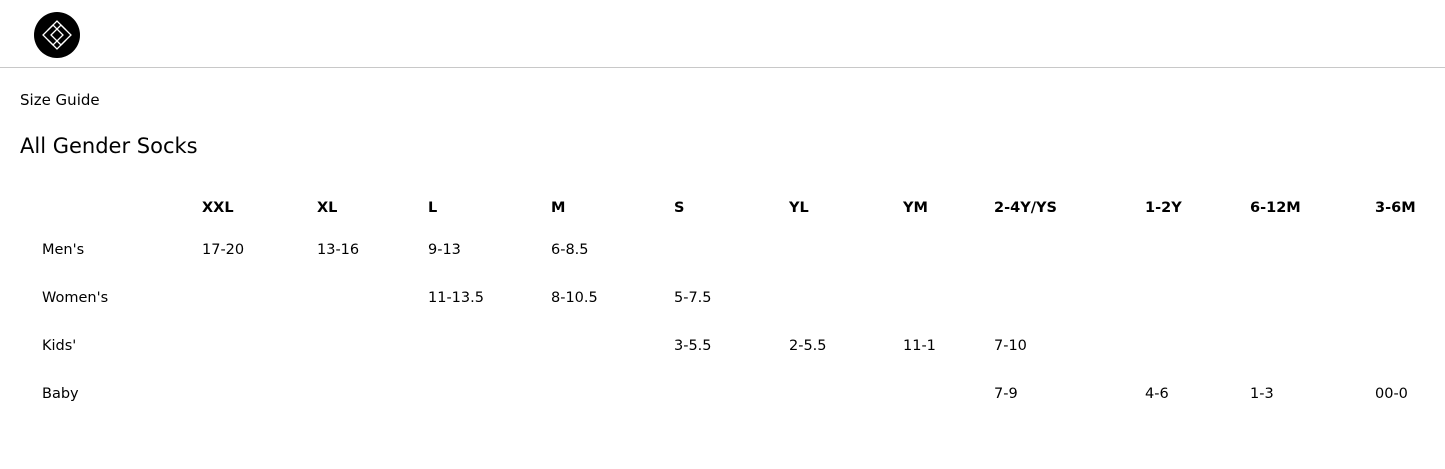 This screenshot has width=1445, height=469. What do you see at coordinates (338, 250) in the screenshot?
I see `size-cell: 13-16` at bounding box center [338, 250].